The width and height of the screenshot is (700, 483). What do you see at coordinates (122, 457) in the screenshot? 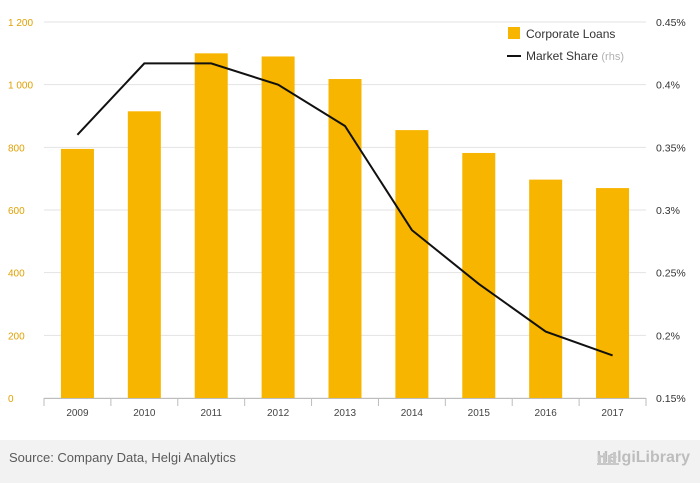
I see `source-note: Source: Company Data, Helgi Analytics` at bounding box center [122, 457].